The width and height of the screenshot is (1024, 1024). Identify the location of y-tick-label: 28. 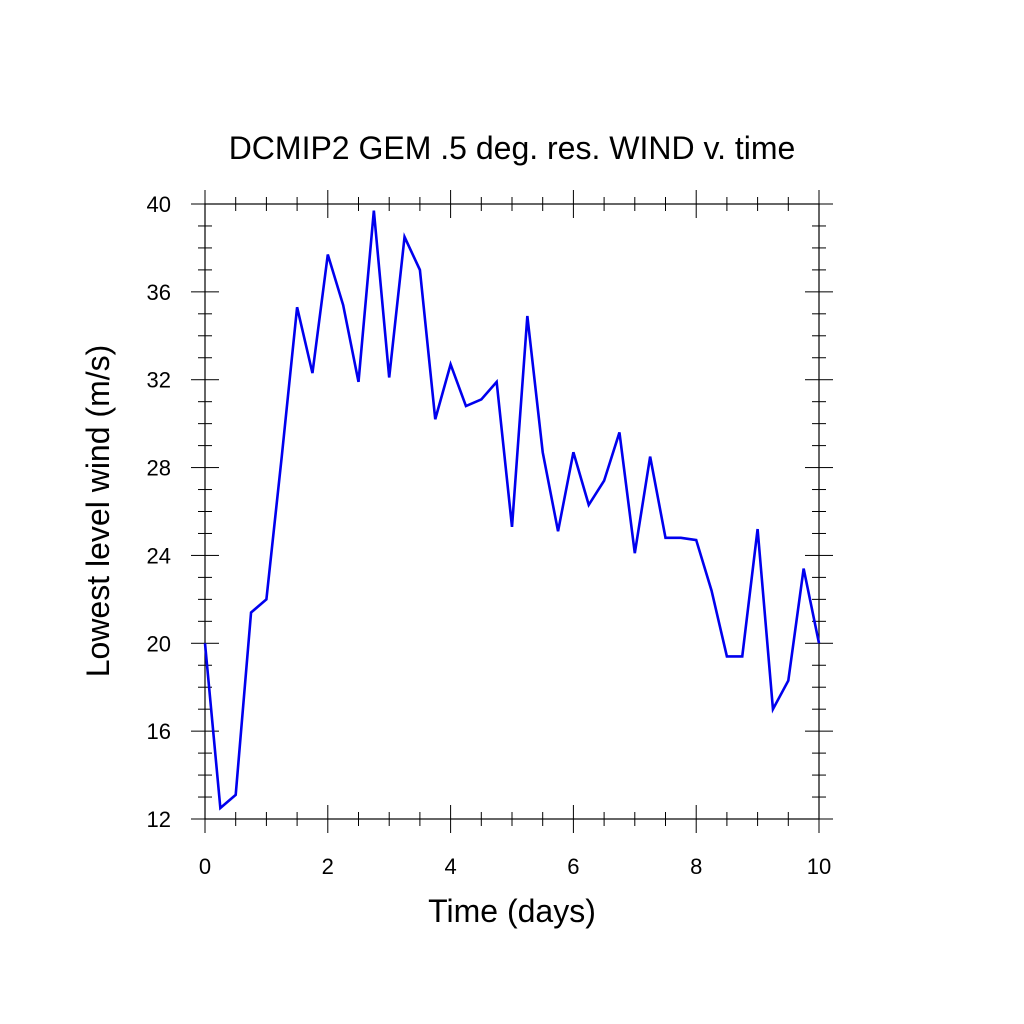
(159, 468).